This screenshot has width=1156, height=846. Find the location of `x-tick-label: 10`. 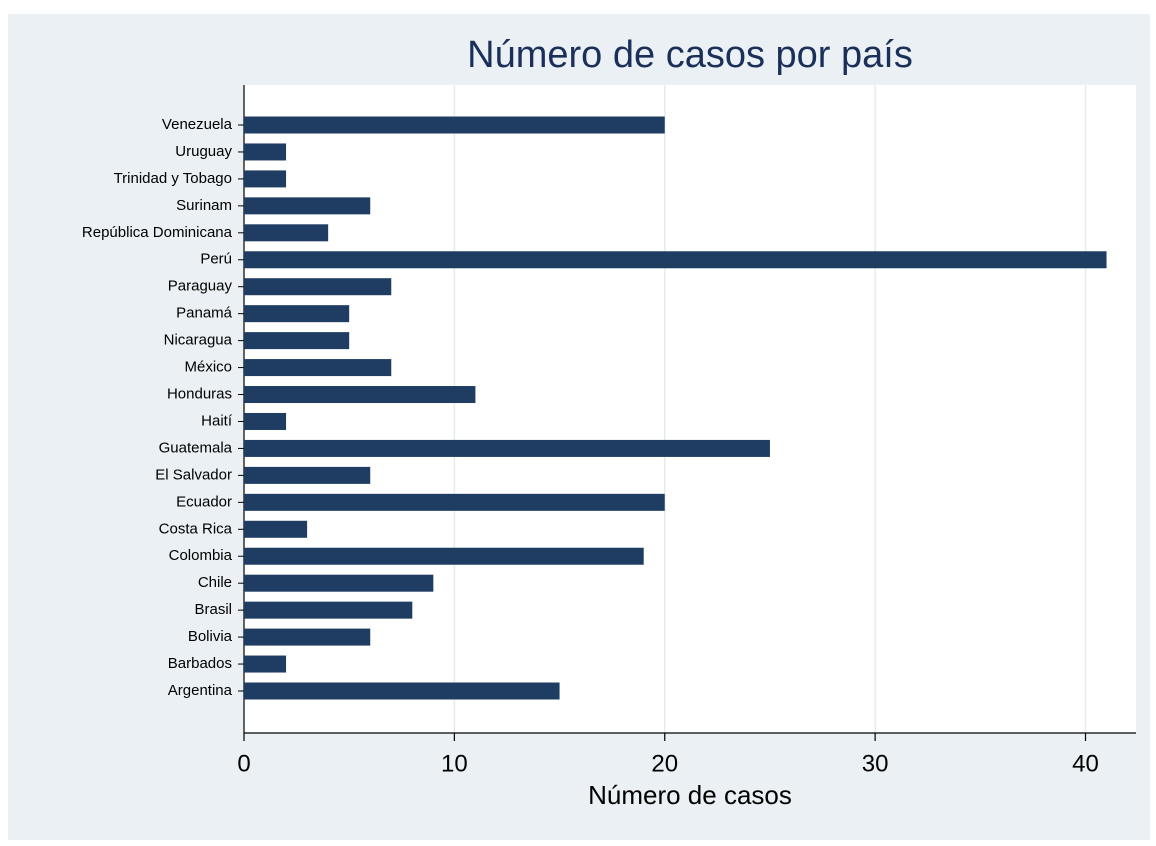

x-tick-label: 10 is located at coordinates (454, 763).